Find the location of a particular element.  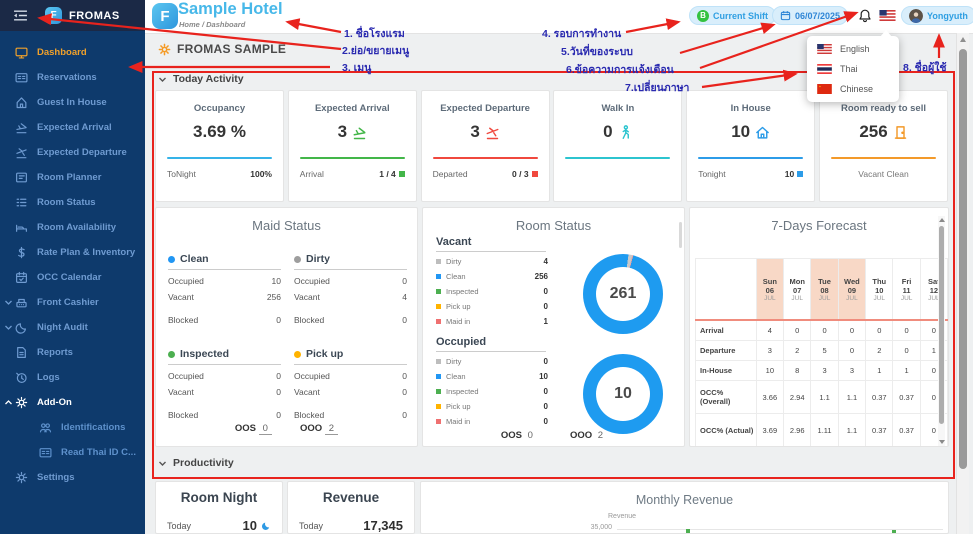

sidebar-item-add-on: Add-On is located at coordinates (72, 402).